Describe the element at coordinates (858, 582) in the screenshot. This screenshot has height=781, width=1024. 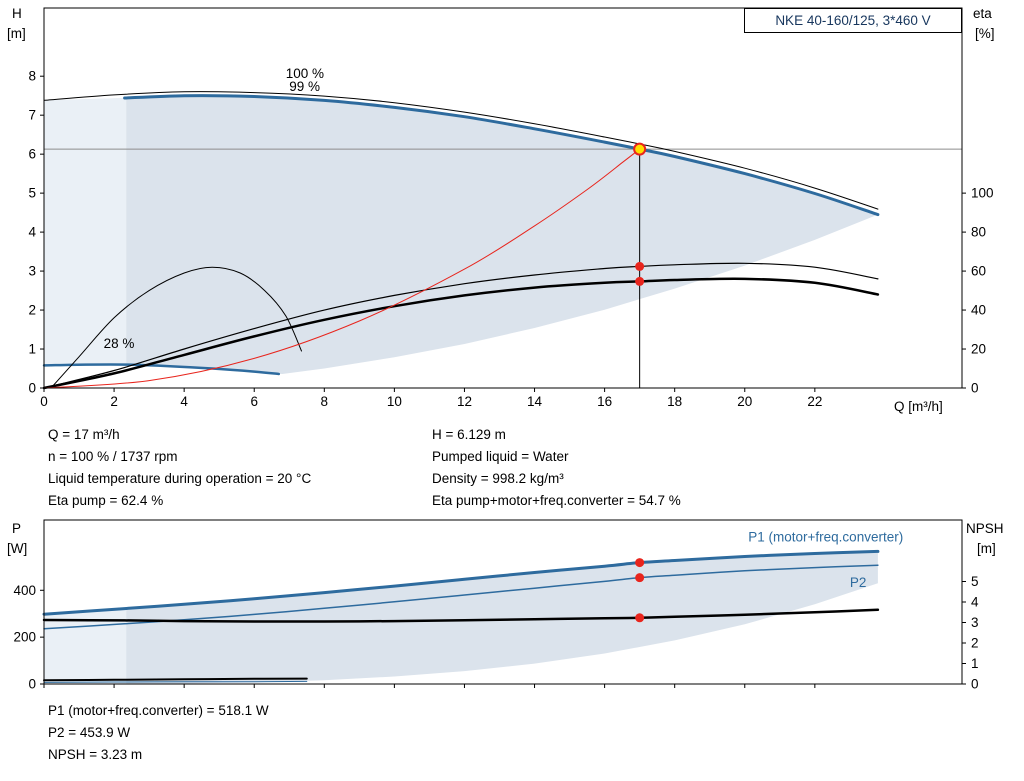
I see `svg-text: P2` at that location.